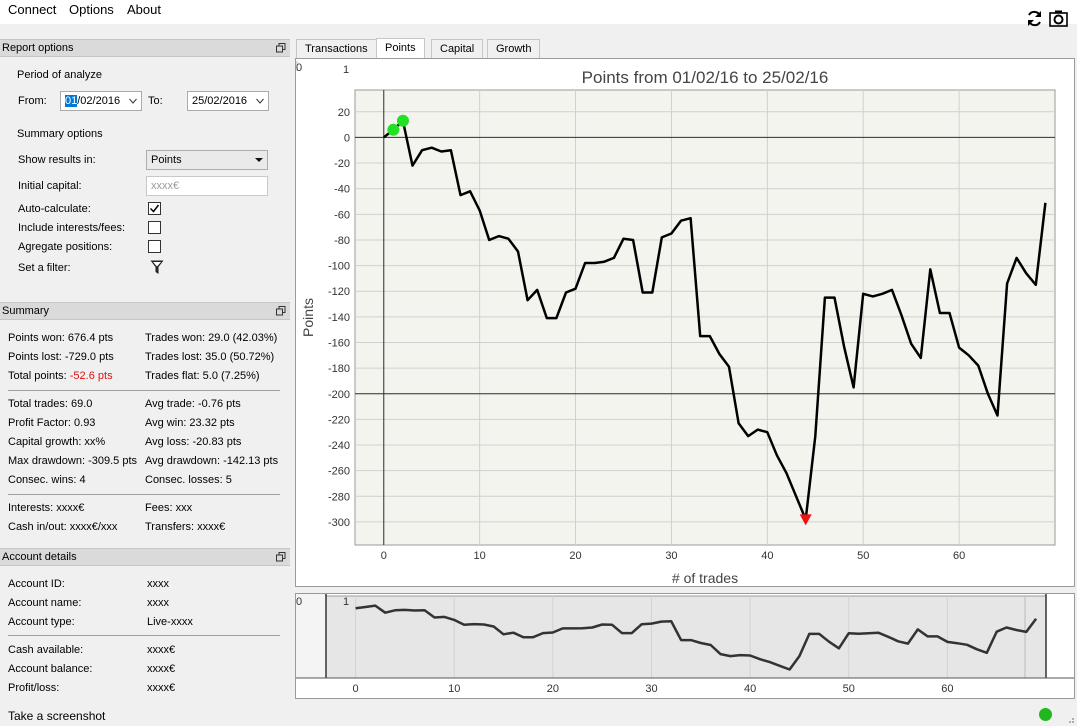 The image size is (1077, 726). I want to click on y-tick-label: -240, so click(339, 446).